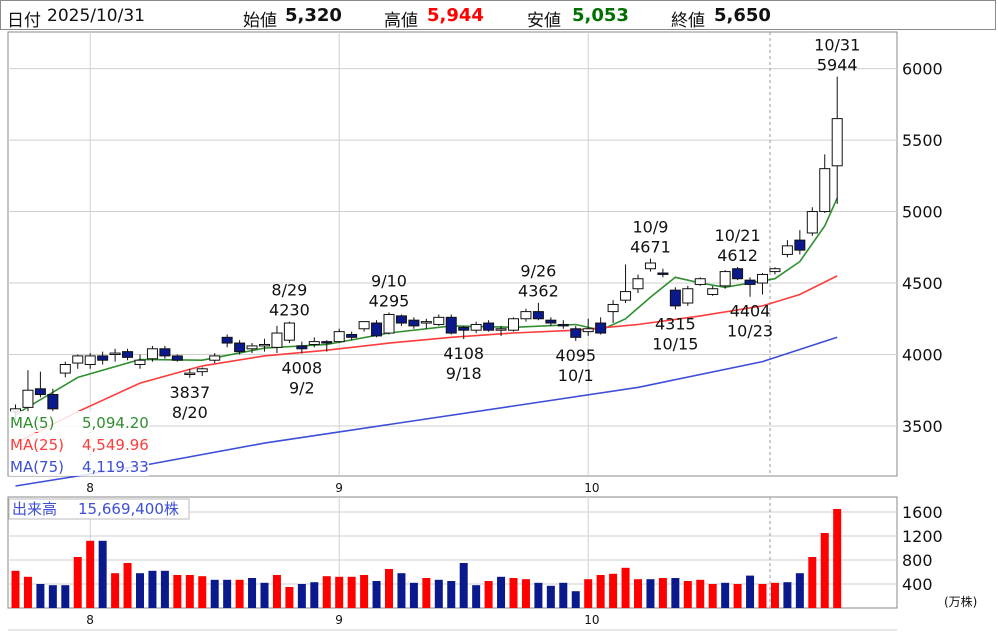 The width and height of the screenshot is (998, 635). I want to click on annotation-price: 4612, so click(737, 255).